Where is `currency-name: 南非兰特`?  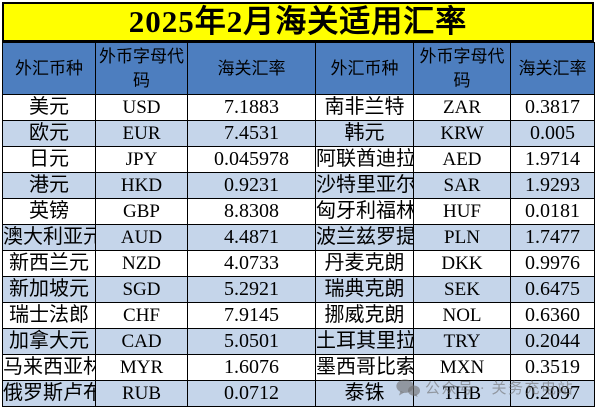 currency-name: 南非兰特 is located at coordinates (364, 107).